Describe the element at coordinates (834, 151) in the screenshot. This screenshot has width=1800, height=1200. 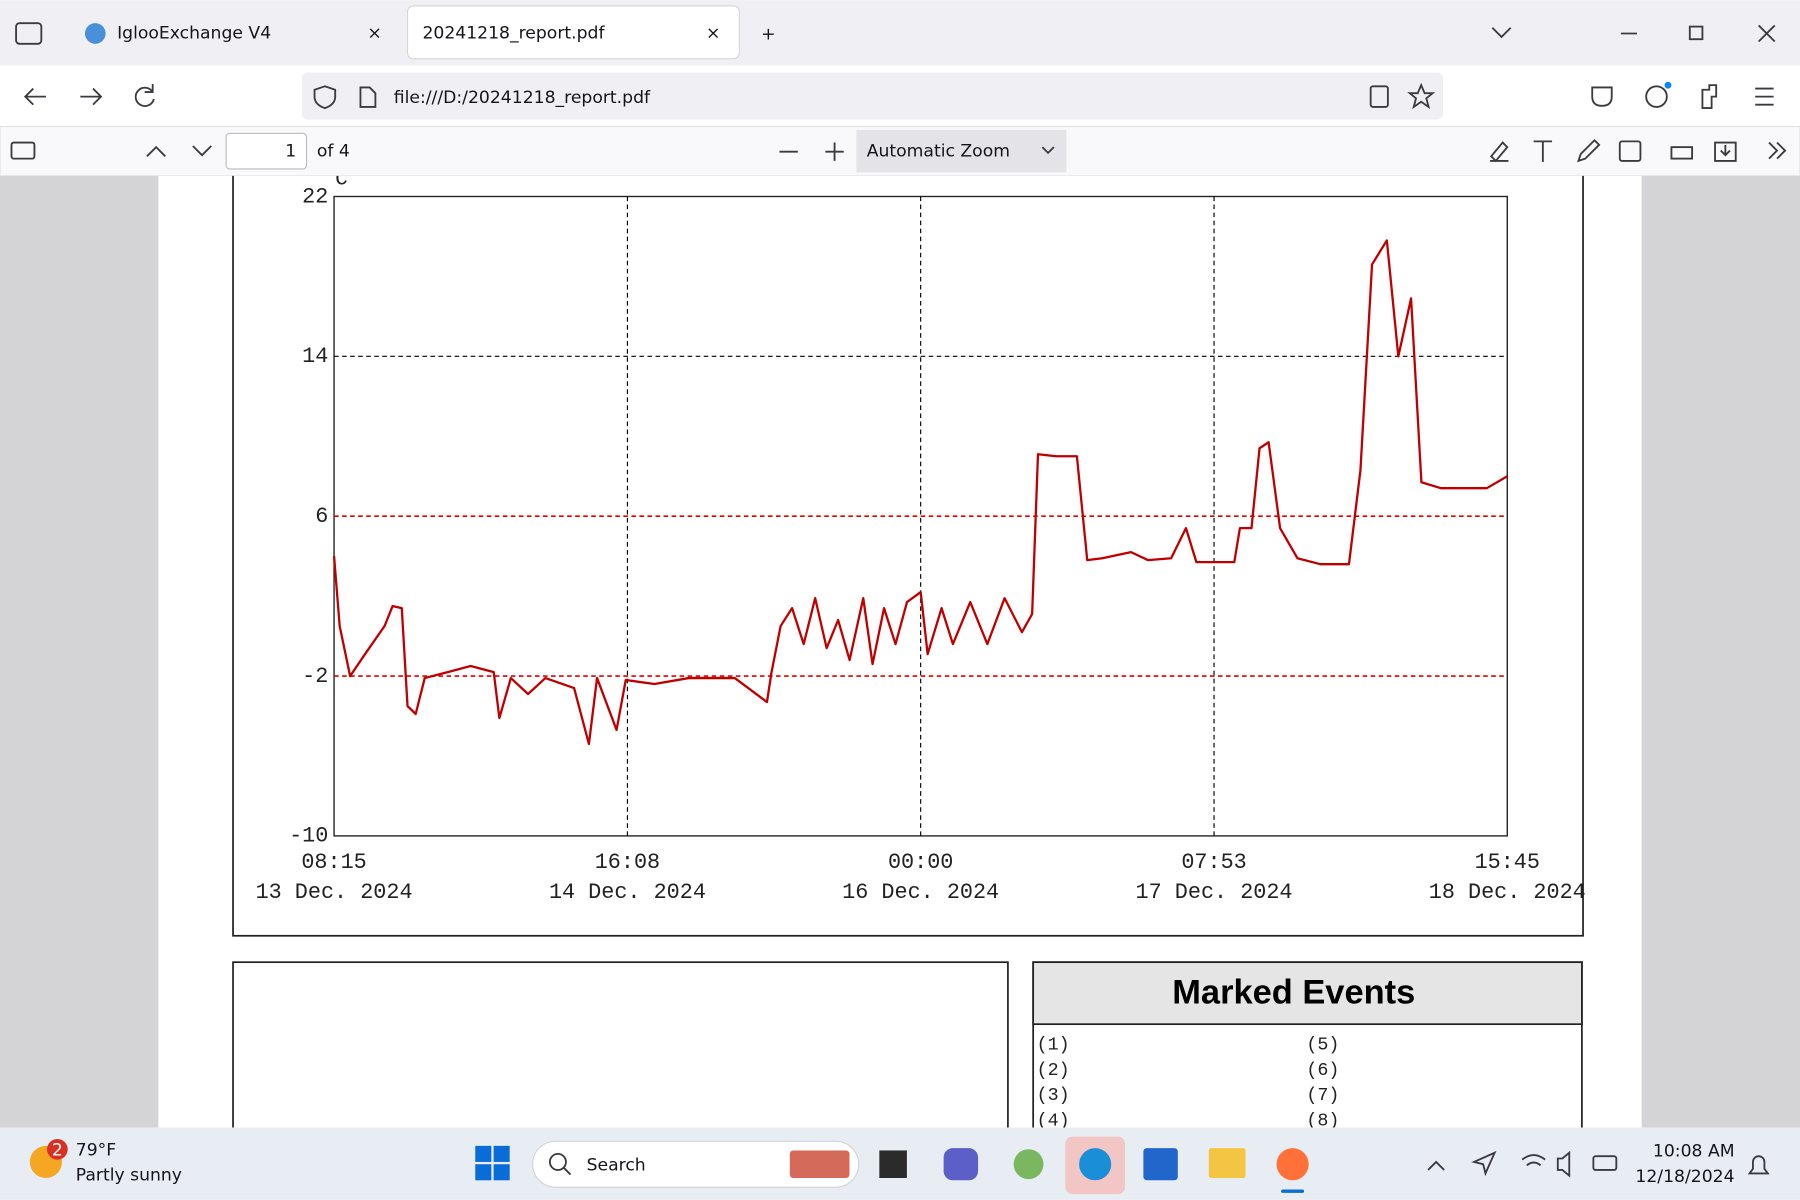
I see `zoom-in` at that location.